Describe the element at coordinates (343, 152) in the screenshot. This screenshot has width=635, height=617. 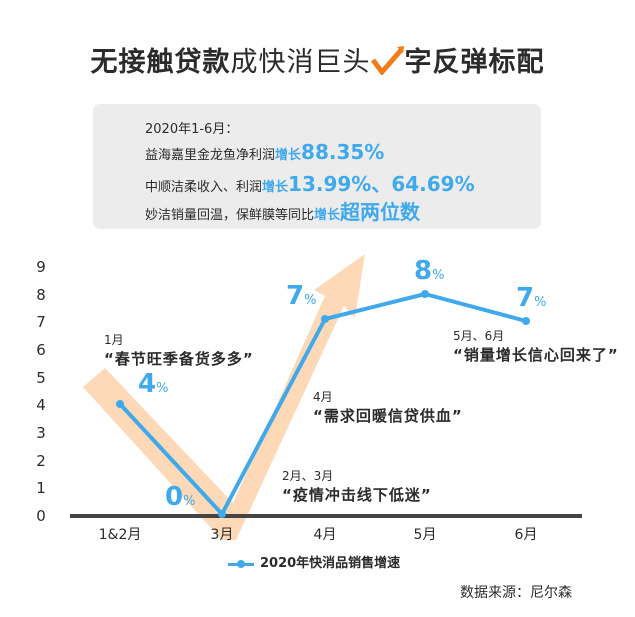
I see `info-value: 88.35%` at that location.